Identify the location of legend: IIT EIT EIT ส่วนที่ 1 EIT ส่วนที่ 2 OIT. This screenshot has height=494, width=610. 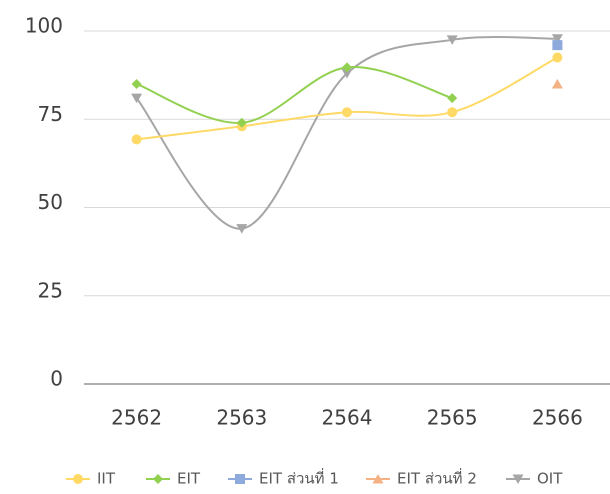
(314, 478).